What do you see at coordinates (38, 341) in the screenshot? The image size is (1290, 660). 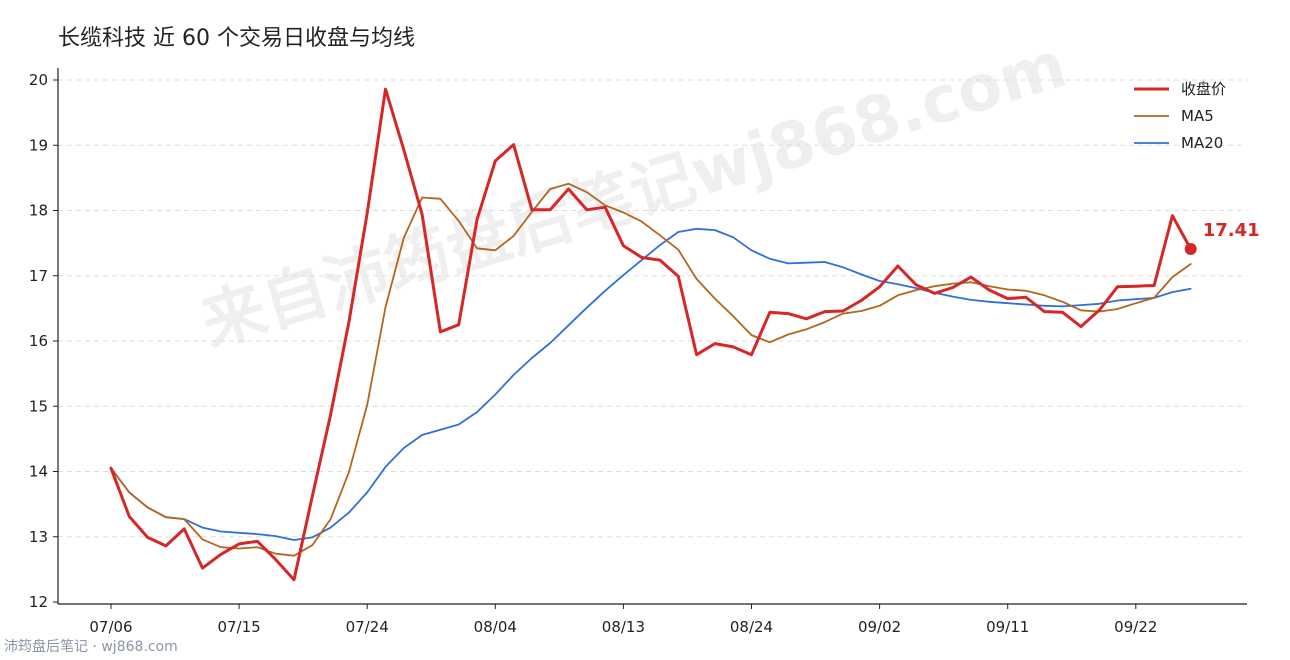 I see `y-tick-label-16: 16` at bounding box center [38, 341].